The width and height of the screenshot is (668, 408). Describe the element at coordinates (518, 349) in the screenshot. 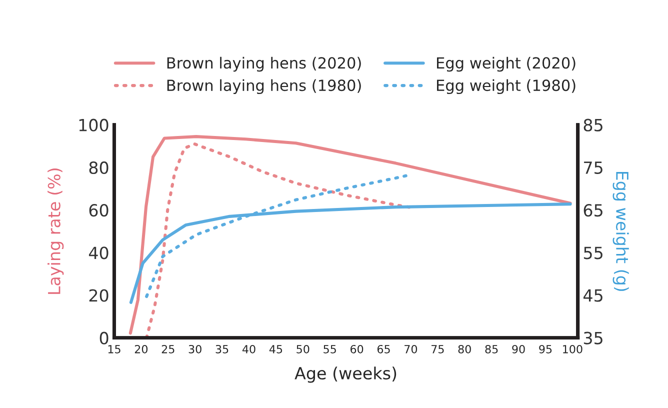

I see `x-tick-label: 90` at that location.